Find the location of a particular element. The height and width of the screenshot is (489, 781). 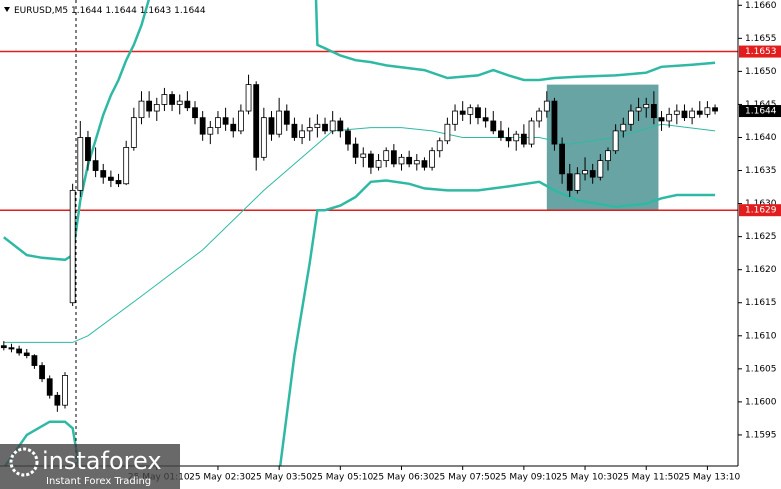

chart-header: EURUSD,M5 1.1644 1.1644 1.1643 1.1644 is located at coordinates (110, 11).